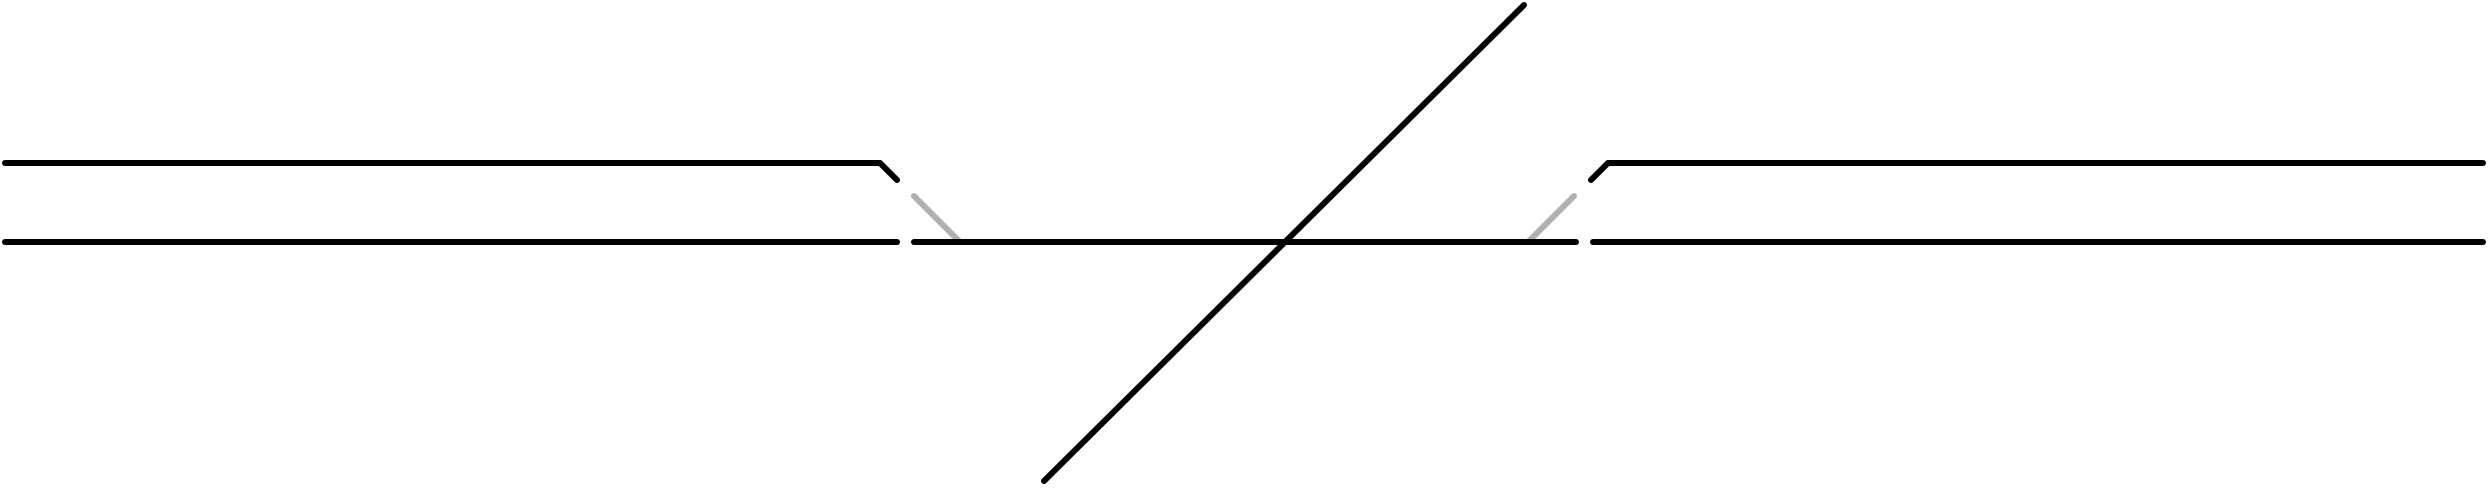 This screenshot has height=488, width=2489. What do you see at coordinates (937, 219) in the screenshot?
I see `upper-left-switch-inactive` at bounding box center [937, 219].